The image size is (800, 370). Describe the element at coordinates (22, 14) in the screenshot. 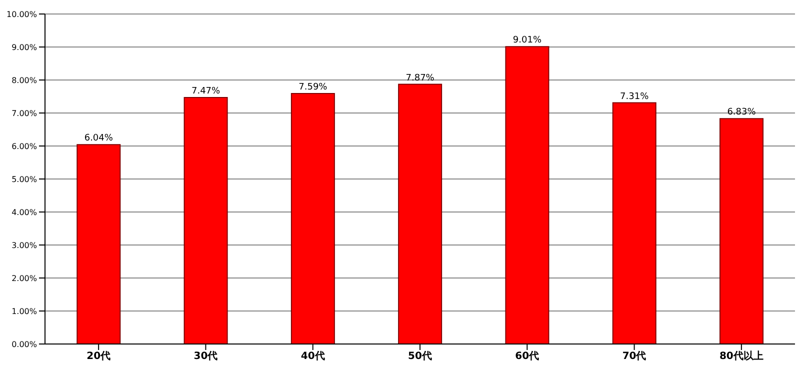

I see `y-tick-label: 10.00%` at that location.